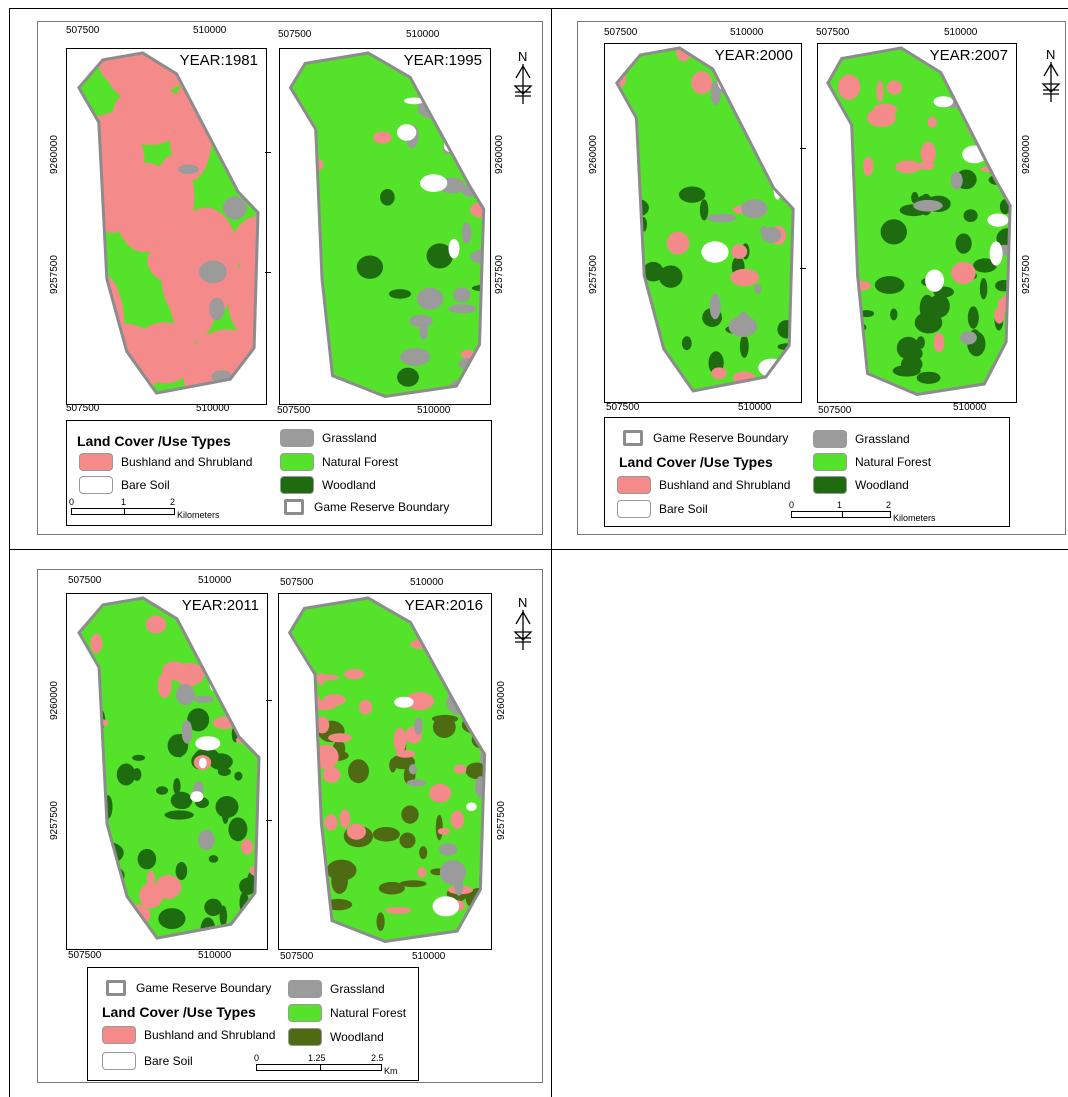 Image resolution: width=1068 pixels, height=1097 pixels. What do you see at coordinates (442, 60) in the screenshot?
I see `year-label: YEAR:1995` at bounding box center [442, 60].